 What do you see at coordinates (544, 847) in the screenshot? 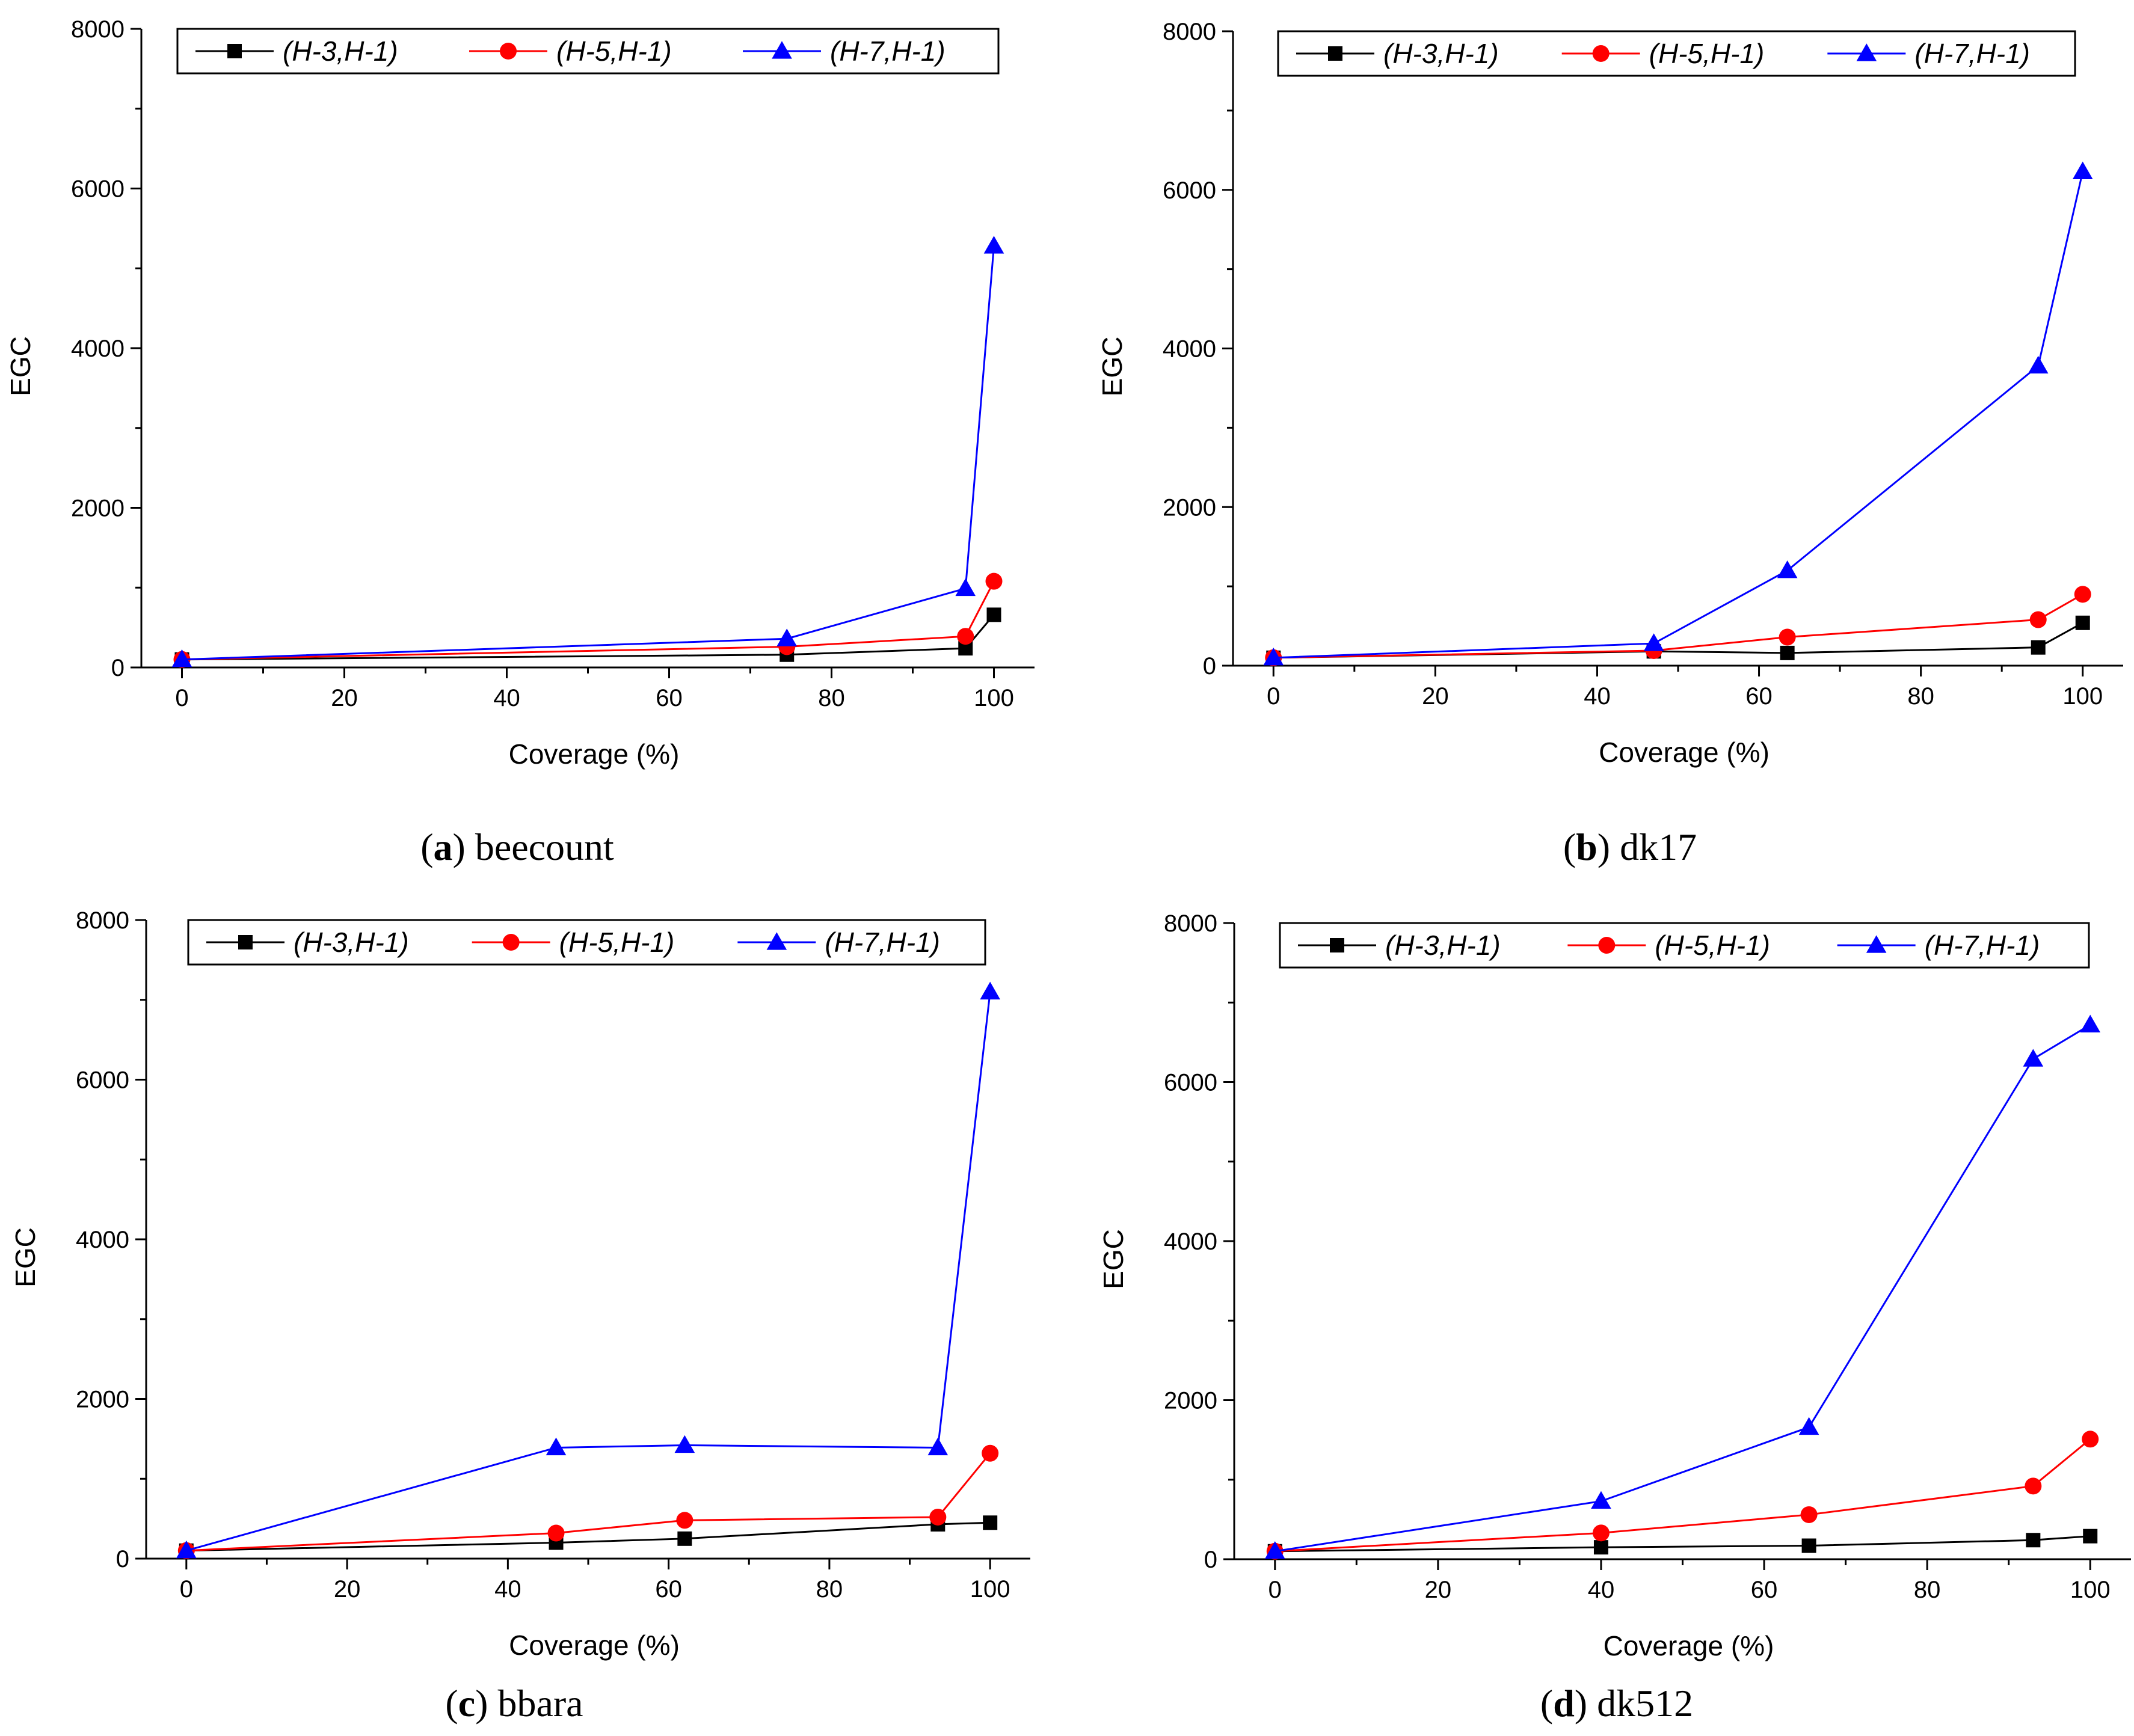
I see `caption-name: beecount` at bounding box center [544, 847].